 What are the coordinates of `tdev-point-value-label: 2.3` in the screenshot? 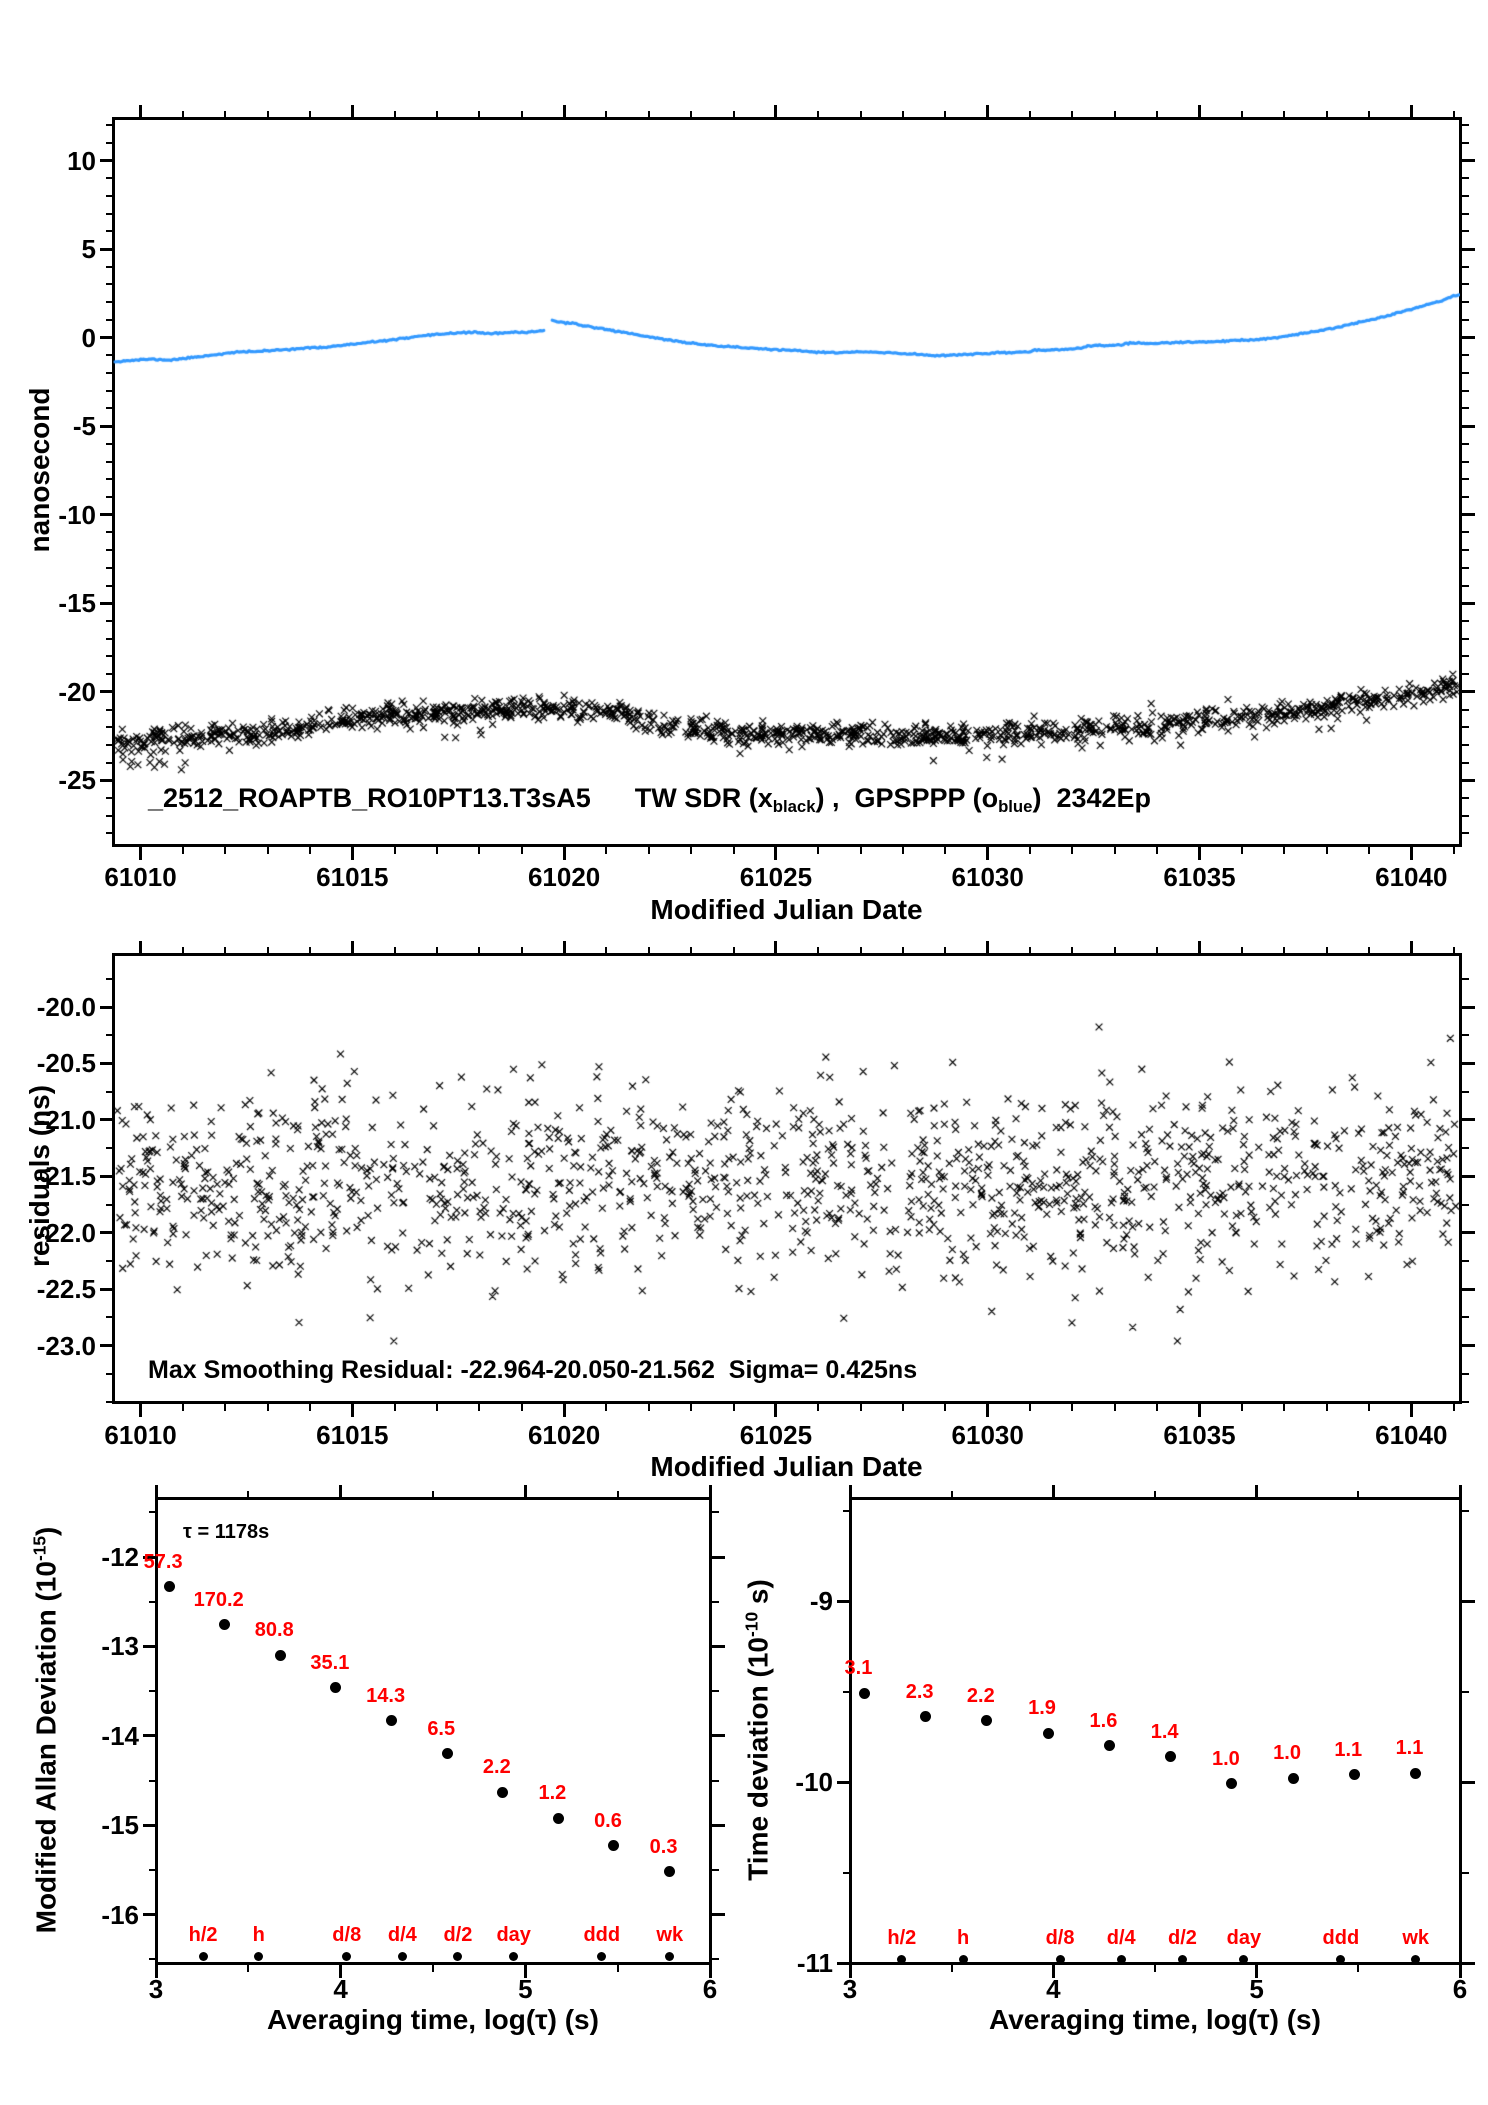 It's located at (919, 1691).